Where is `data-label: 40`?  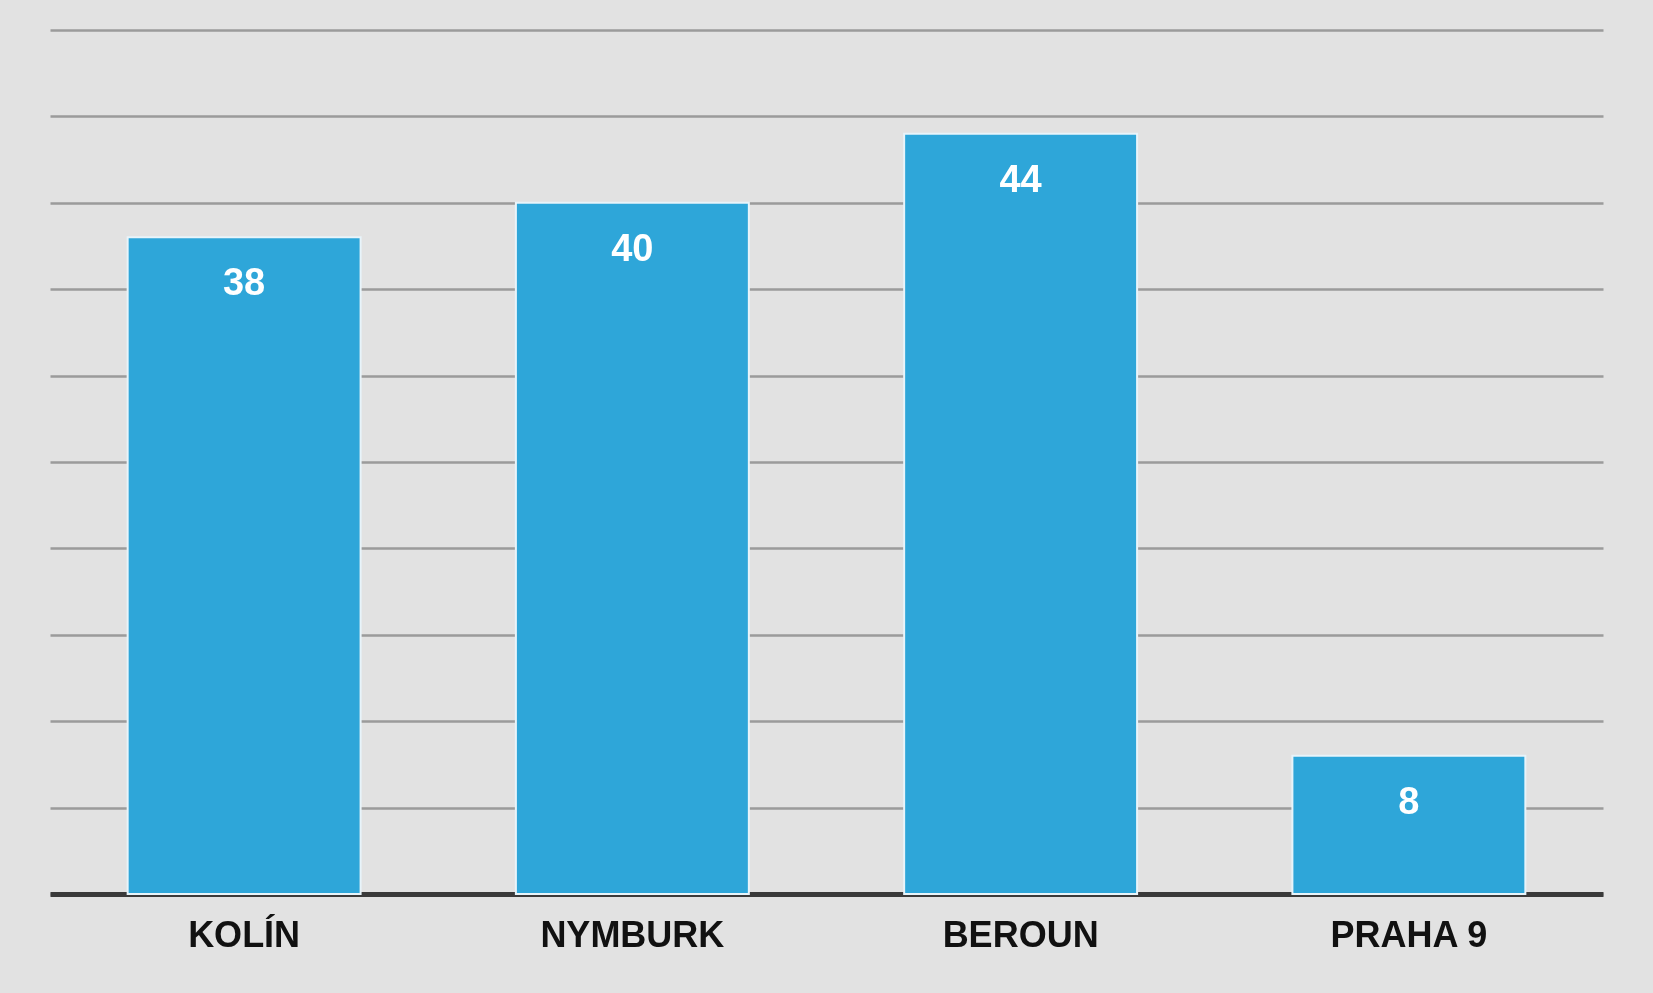
data-label: 40 is located at coordinates (632, 247).